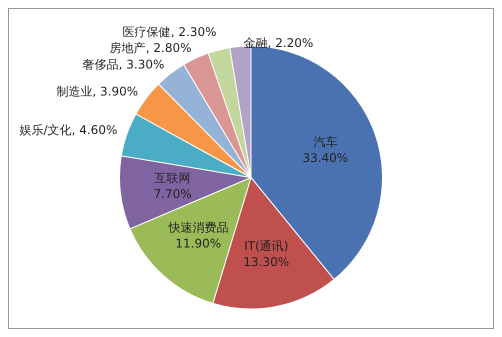  What do you see at coordinates (97, 91) in the screenshot?
I see `slice-label: 制造业, 3.90%` at bounding box center [97, 91].